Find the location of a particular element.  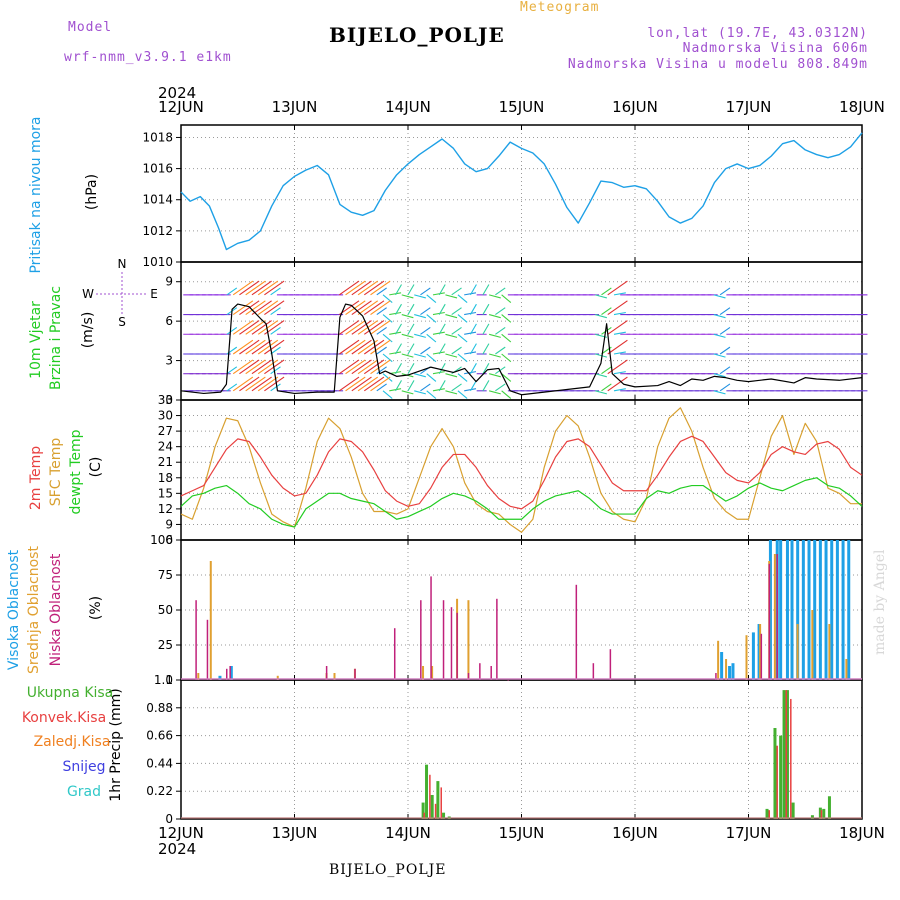

cloud-unit-label: (%) is located at coordinates (96, 608).